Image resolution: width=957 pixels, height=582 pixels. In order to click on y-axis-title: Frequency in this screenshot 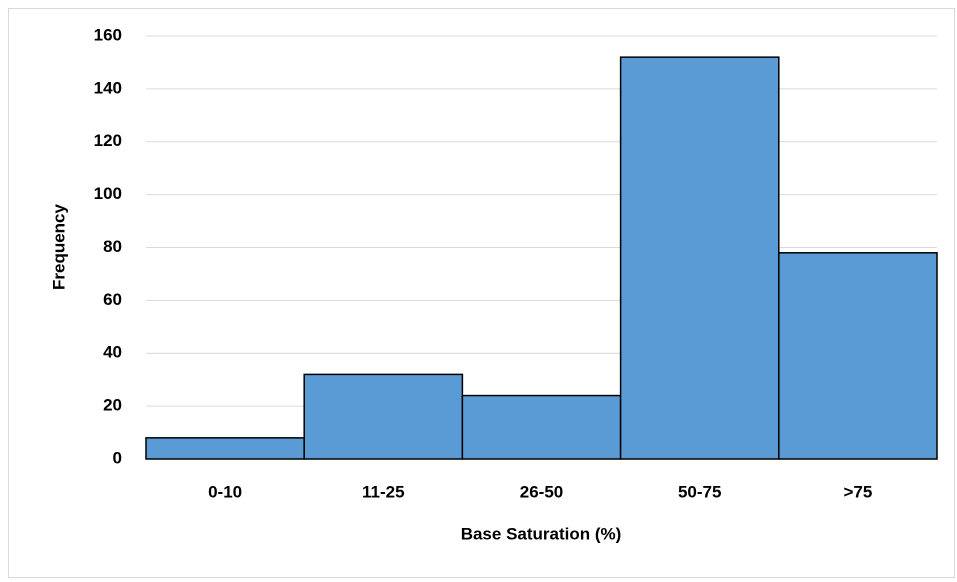, I will do `click(58, 246)`.